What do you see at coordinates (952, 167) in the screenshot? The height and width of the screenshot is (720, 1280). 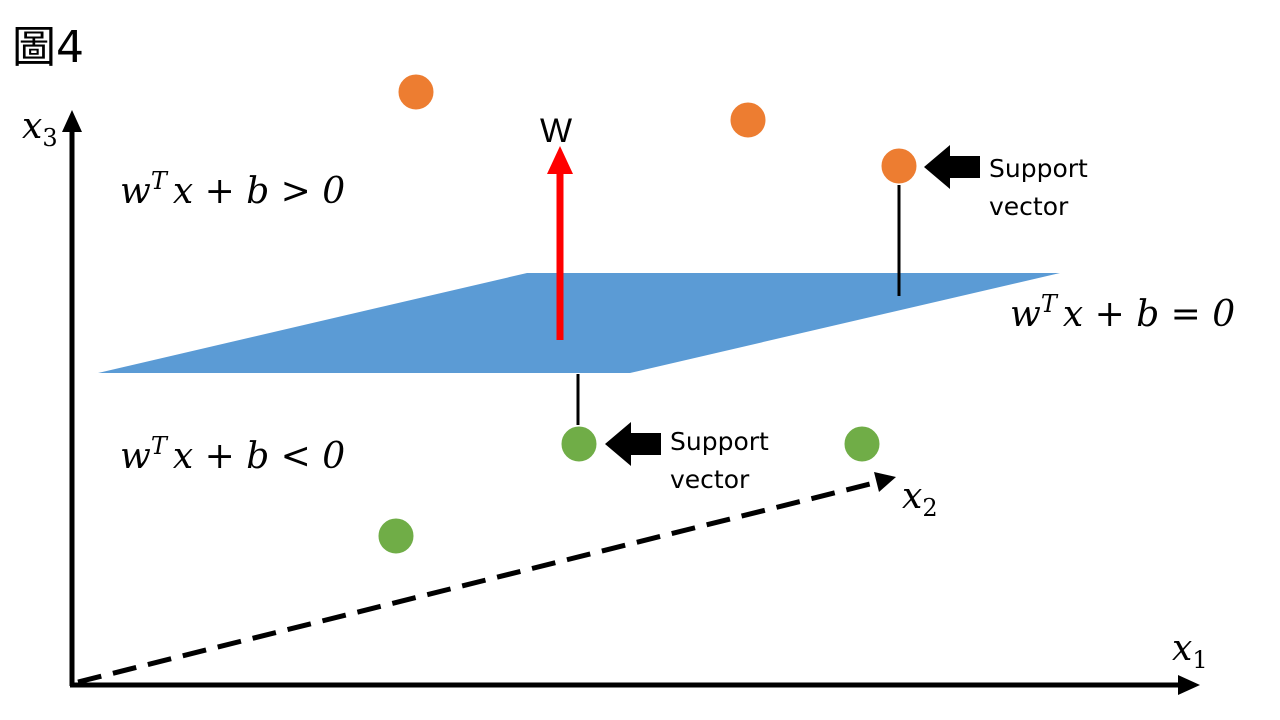 I see `support-vector-top-arrow-icon` at bounding box center [952, 167].